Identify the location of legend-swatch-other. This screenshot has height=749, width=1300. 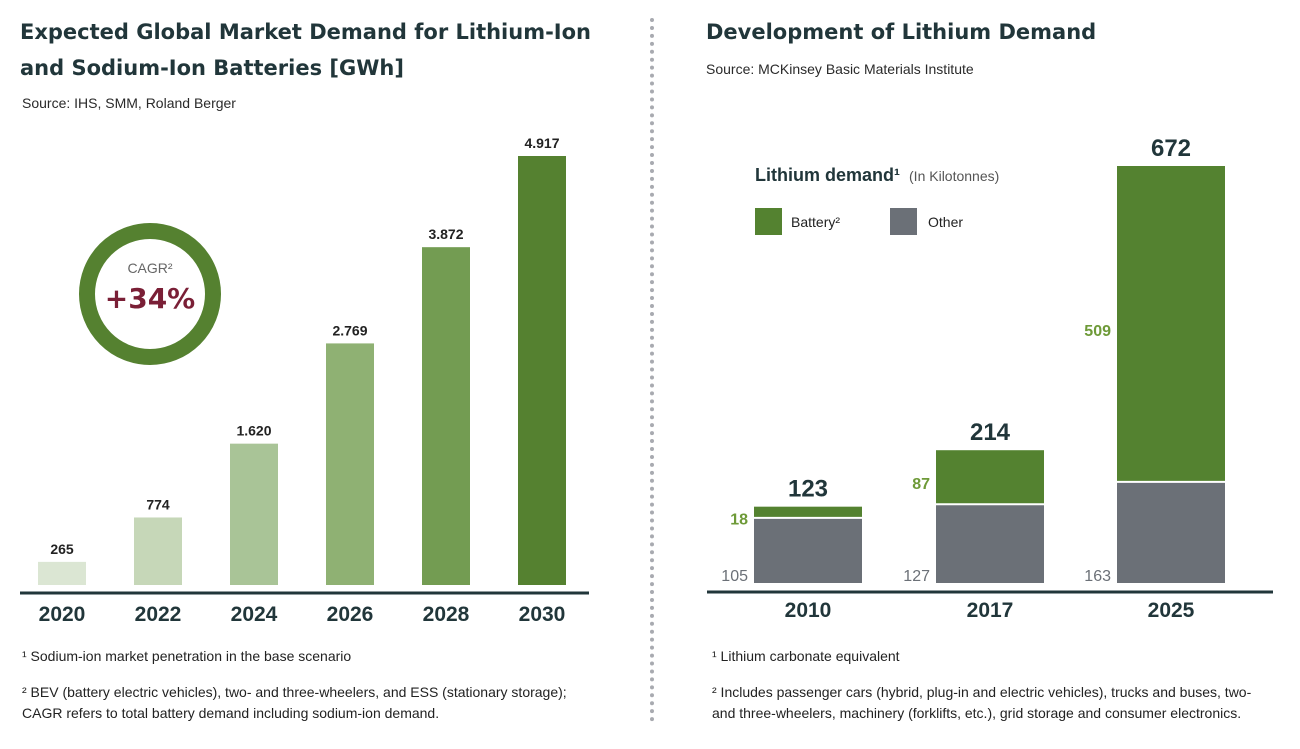
(903, 221).